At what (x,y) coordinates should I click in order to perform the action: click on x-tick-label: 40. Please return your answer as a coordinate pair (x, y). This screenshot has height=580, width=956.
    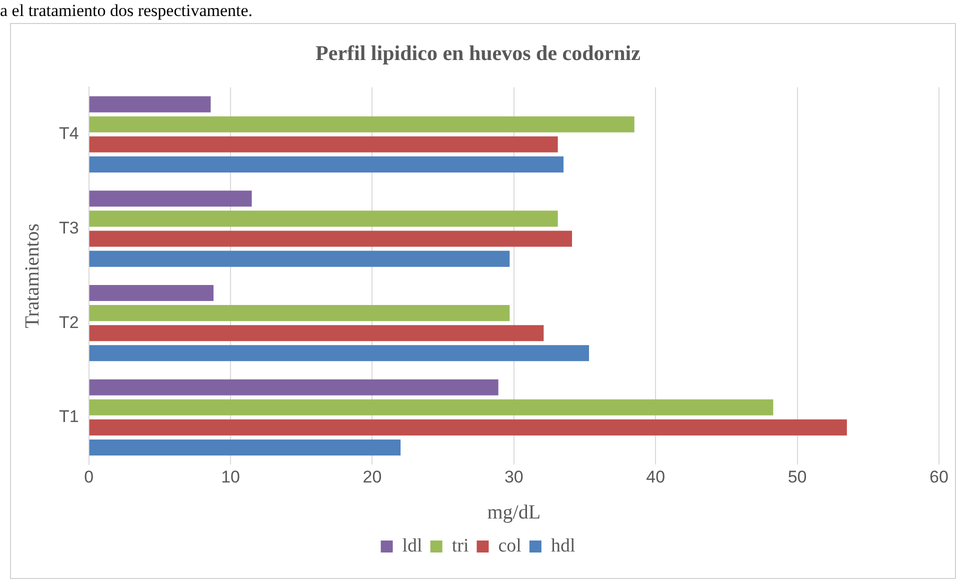
    Looking at the image, I should click on (656, 476).